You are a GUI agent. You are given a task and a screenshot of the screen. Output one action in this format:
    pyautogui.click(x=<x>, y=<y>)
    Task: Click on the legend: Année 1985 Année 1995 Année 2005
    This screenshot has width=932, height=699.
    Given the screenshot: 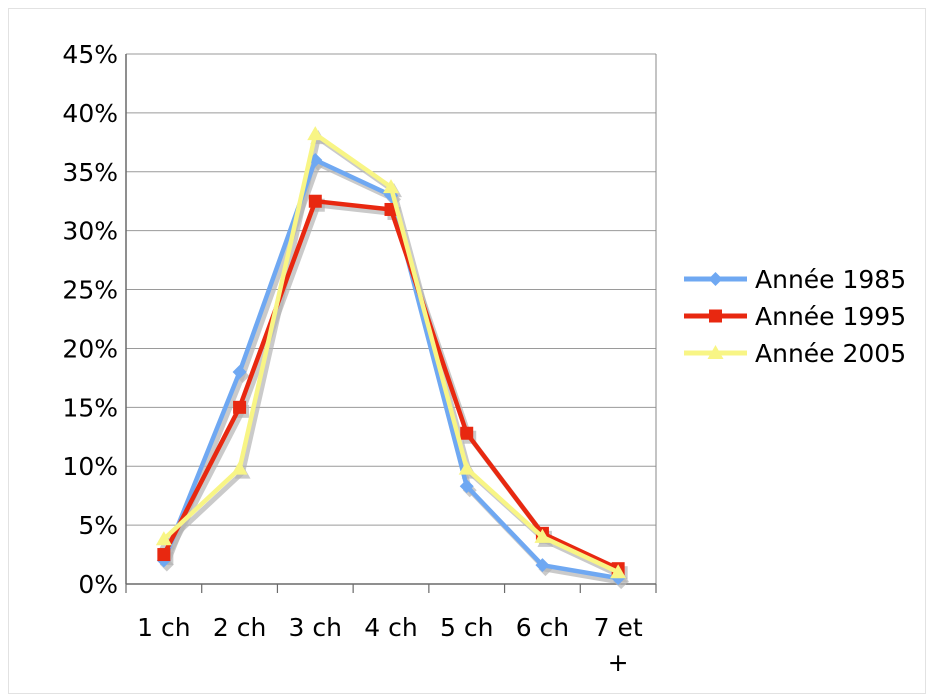 What is the action you would take?
    pyautogui.click(x=795, y=316)
    